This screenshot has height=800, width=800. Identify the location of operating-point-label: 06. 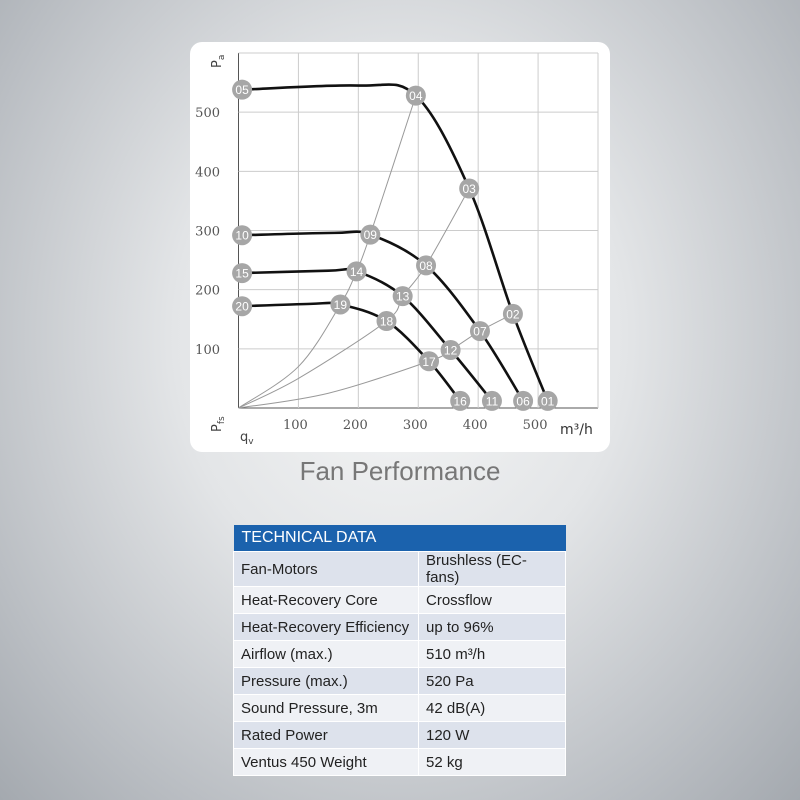
(523, 401).